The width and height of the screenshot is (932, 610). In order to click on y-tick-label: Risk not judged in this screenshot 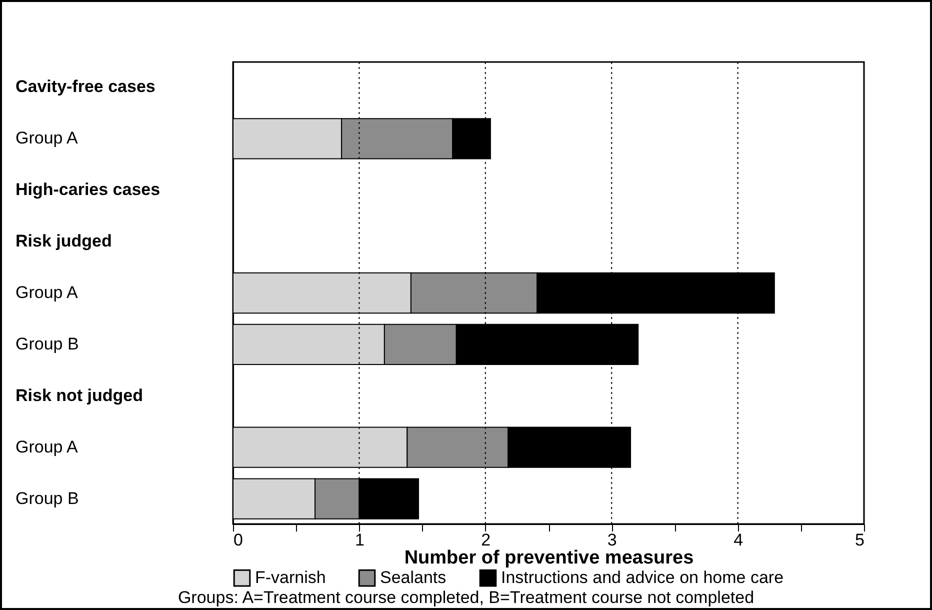, I will do `click(79, 395)`.